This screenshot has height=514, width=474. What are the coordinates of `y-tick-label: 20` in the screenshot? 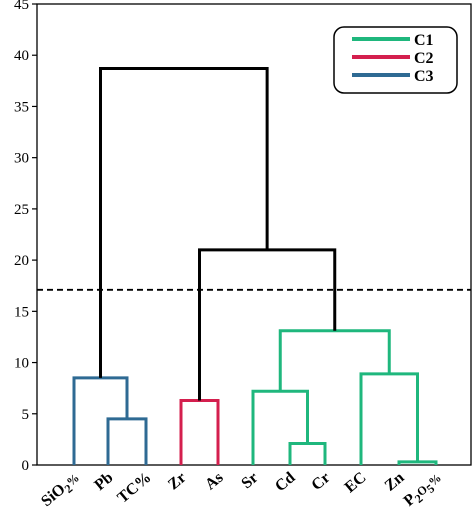 It's located at (21, 261).